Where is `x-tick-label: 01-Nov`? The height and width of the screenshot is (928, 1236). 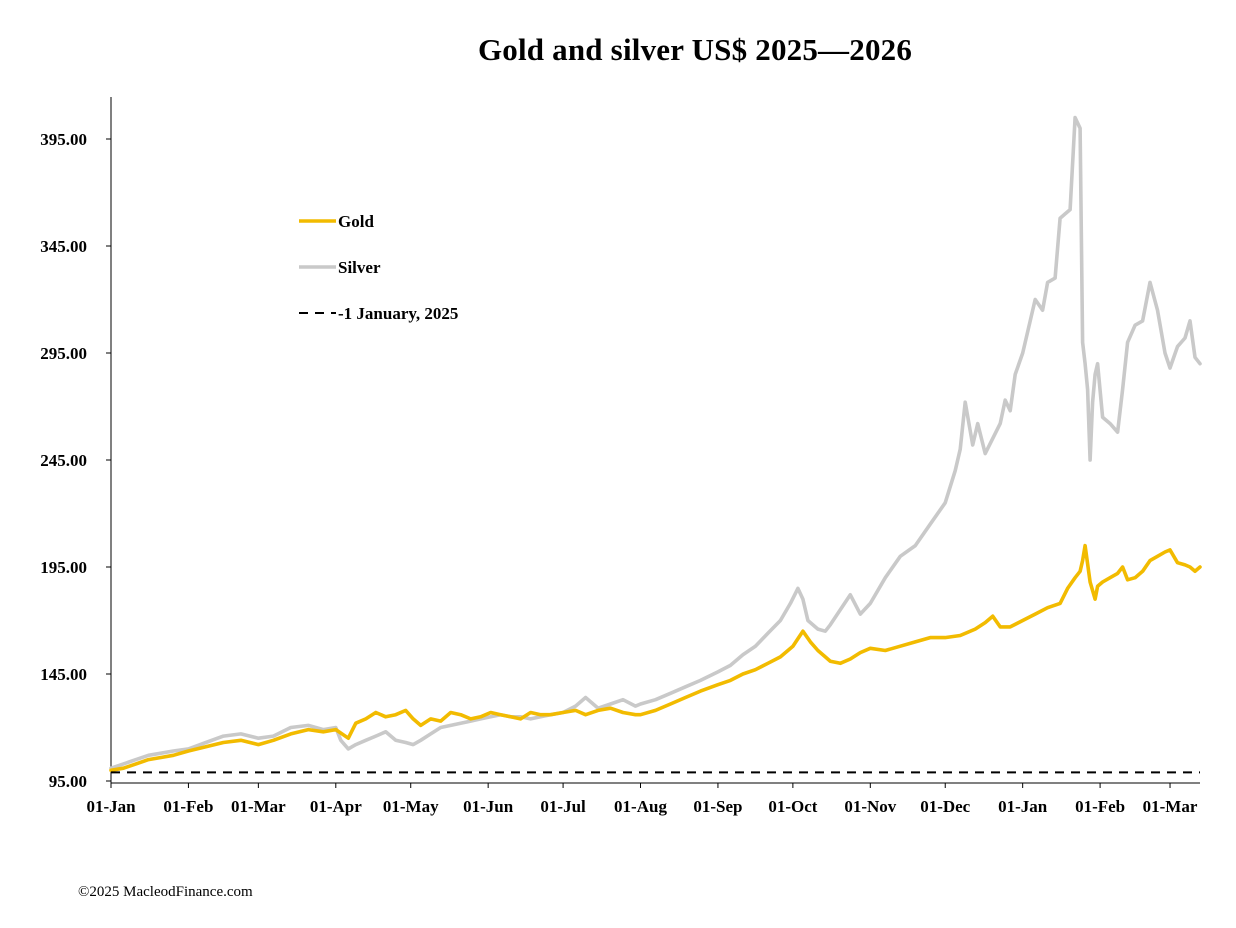 x-tick-label: 01-Nov is located at coordinates (870, 806).